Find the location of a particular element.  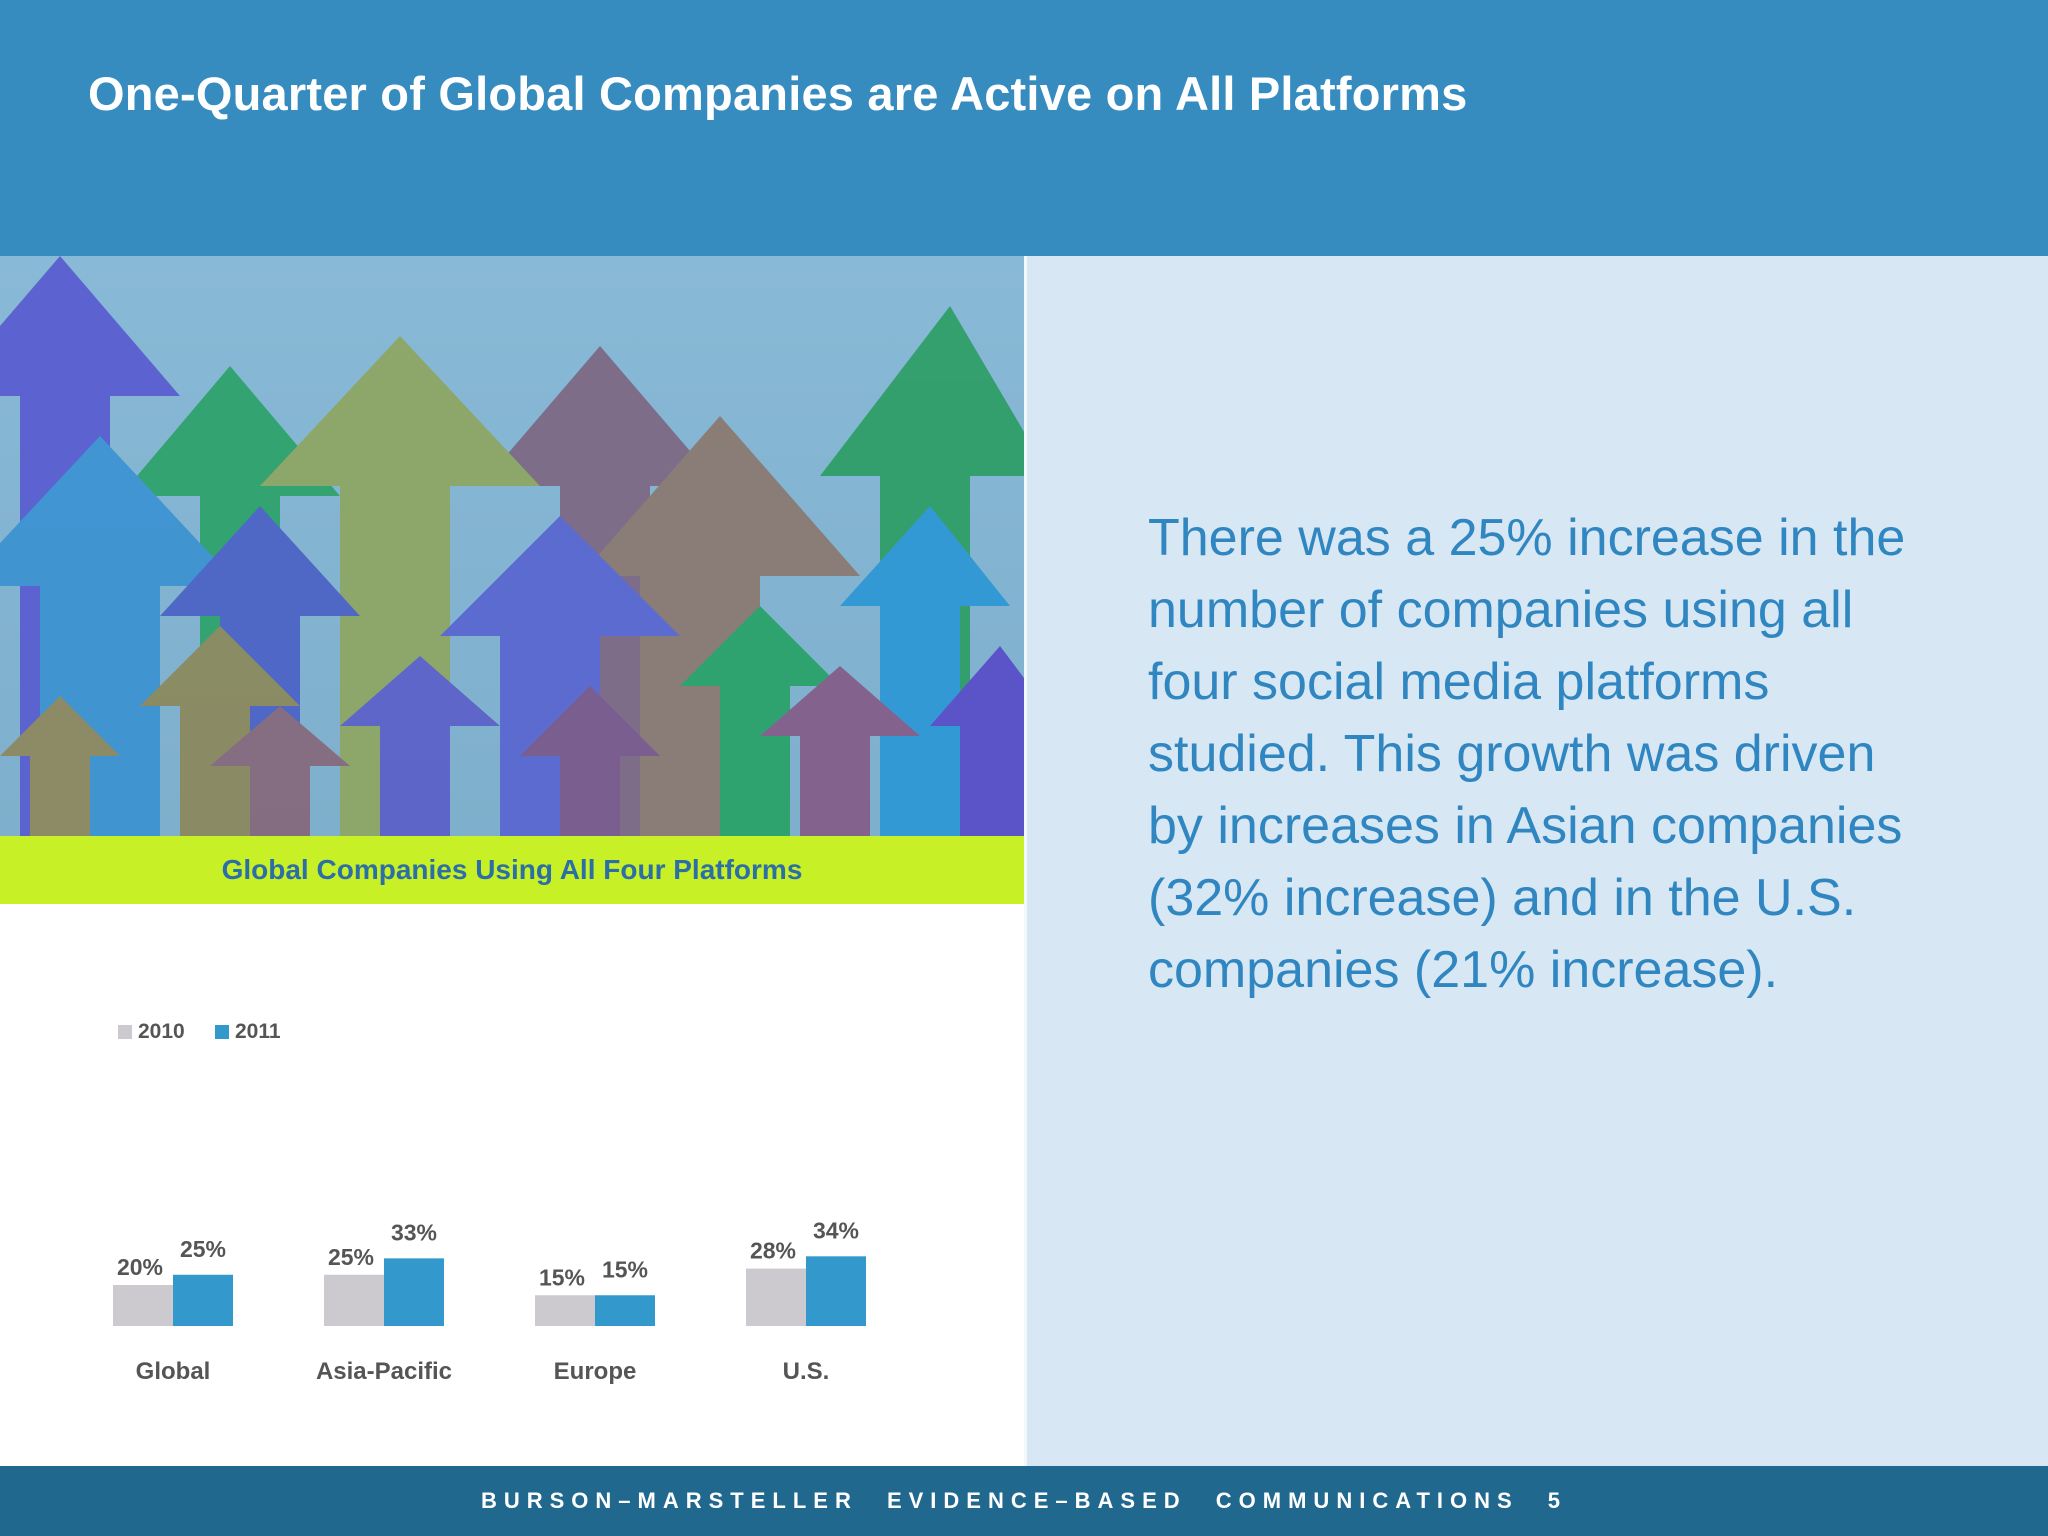

value-label-asia-pacific-2010: 25% is located at coordinates (351, 1257).